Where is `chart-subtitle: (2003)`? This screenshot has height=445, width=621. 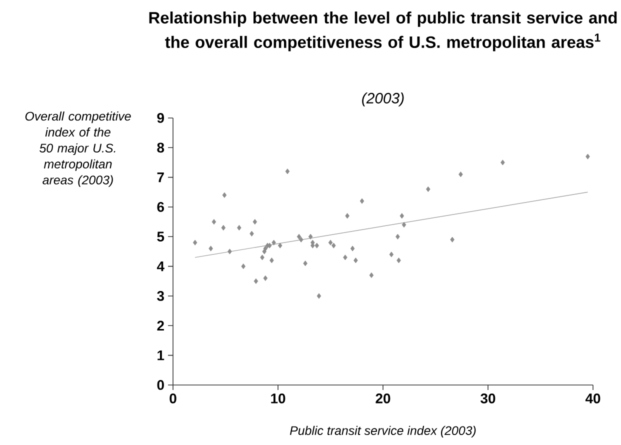
chart-subtitle: (2003) is located at coordinates (383, 99).